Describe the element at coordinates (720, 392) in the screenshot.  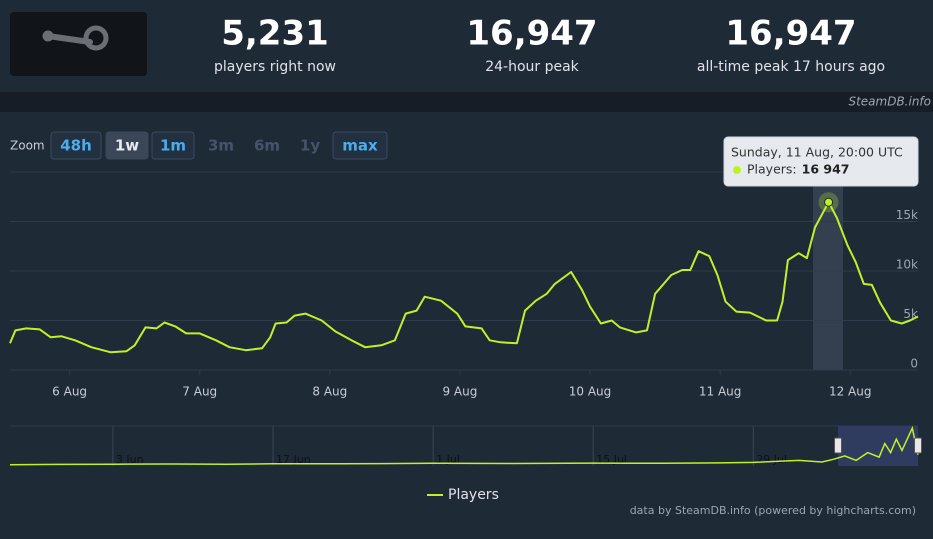
I see `x-tick-label: 11 Aug` at that location.